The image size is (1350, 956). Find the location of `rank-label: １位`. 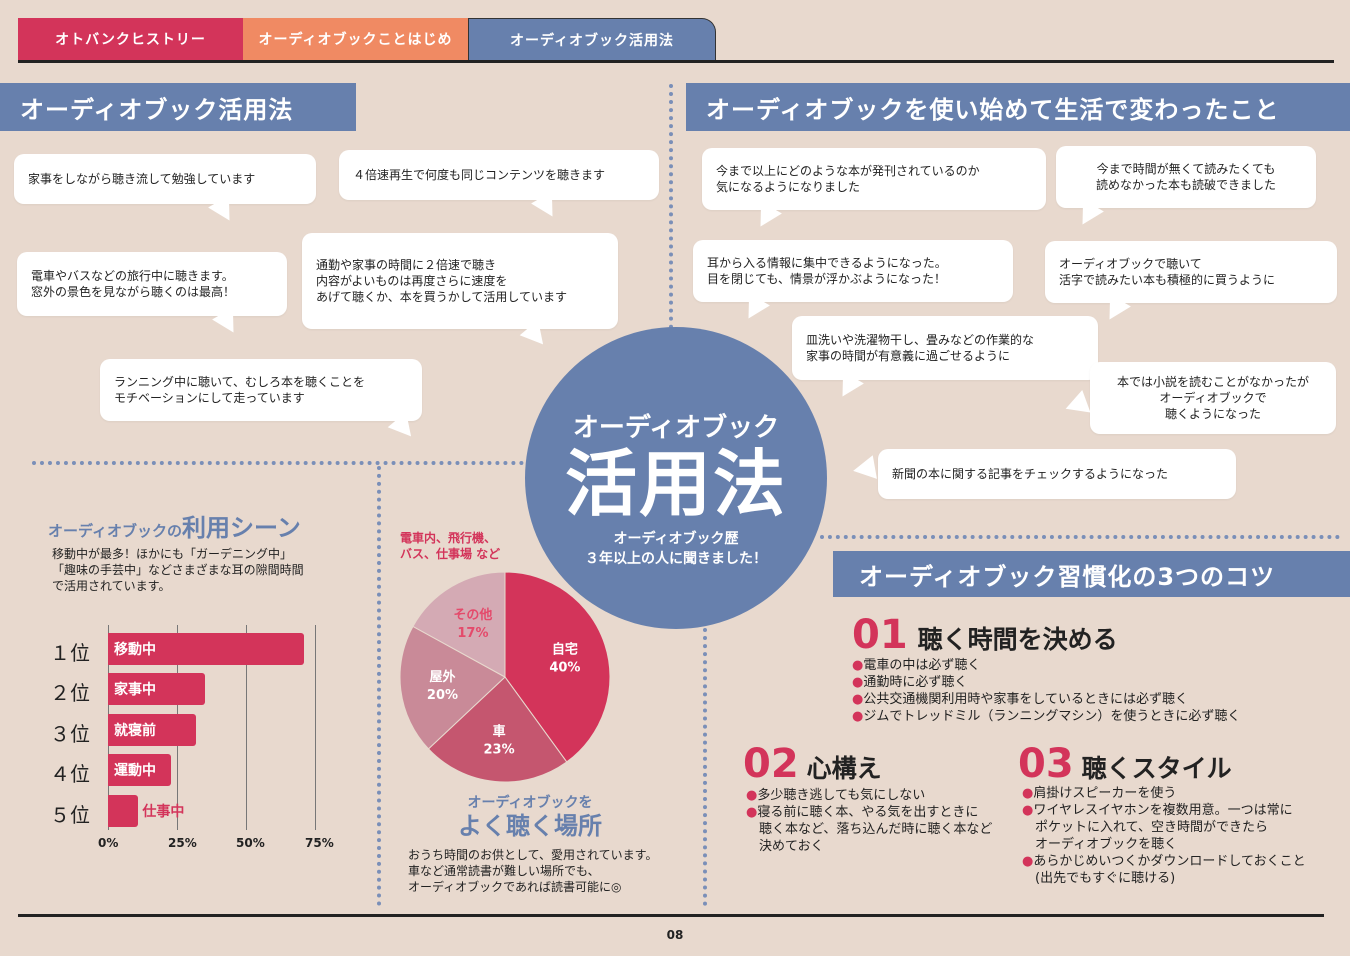

rank-label: １位 is located at coordinates (70, 653).